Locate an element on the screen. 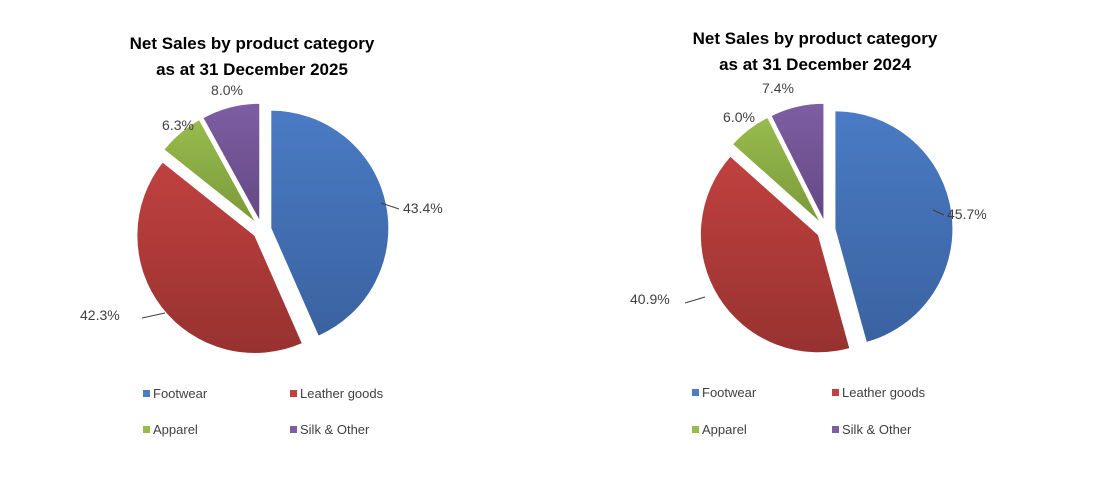 This screenshot has height=494, width=1106. chart-title-line-2: as at 31 December 2024 is located at coordinates (815, 64).